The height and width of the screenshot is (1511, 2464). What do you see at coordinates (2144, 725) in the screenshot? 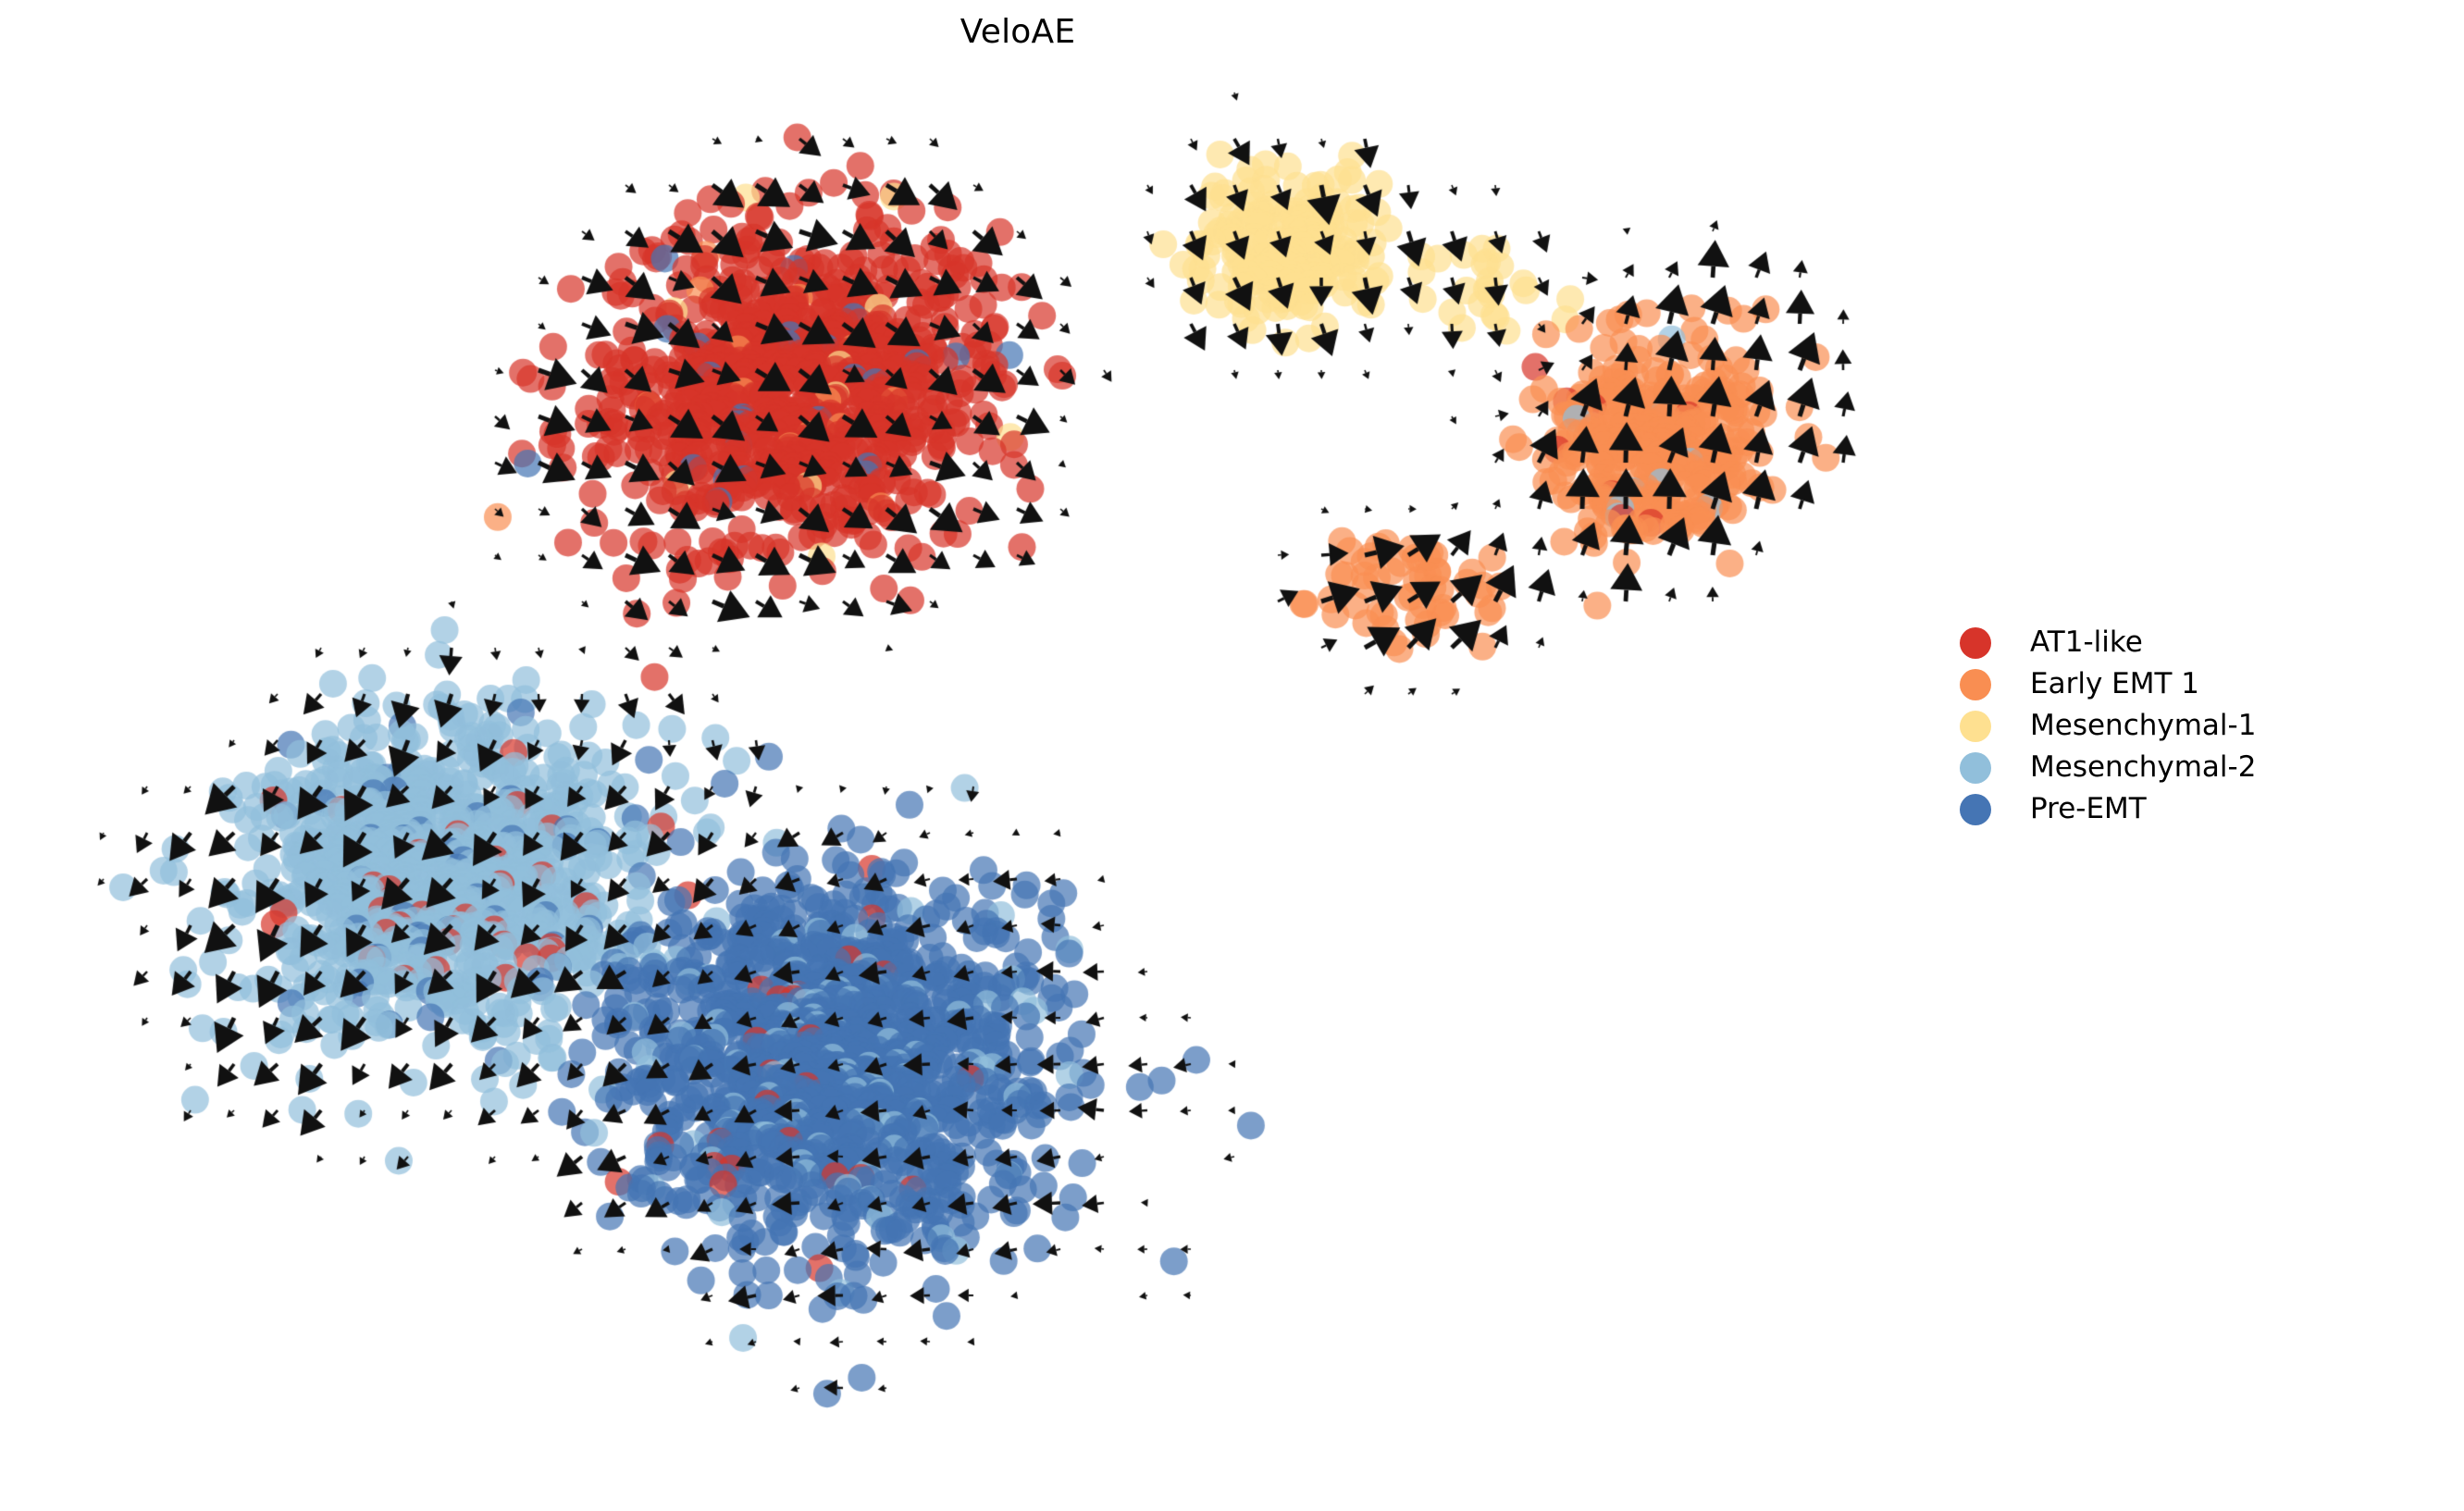
I see `legend-item-label: Mesenchymal-1` at bounding box center [2144, 725].